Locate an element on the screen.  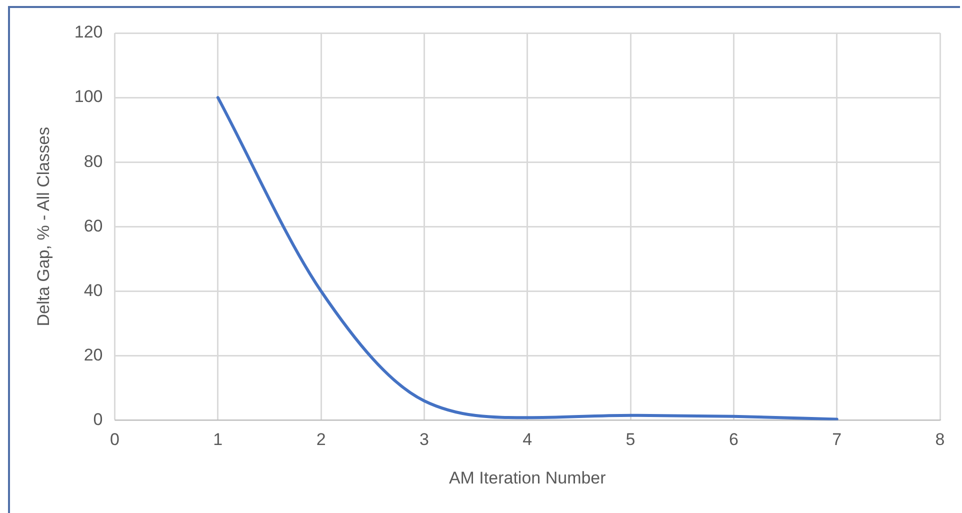
x-axis-title: AM Iteration Number is located at coordinates (527, 478).